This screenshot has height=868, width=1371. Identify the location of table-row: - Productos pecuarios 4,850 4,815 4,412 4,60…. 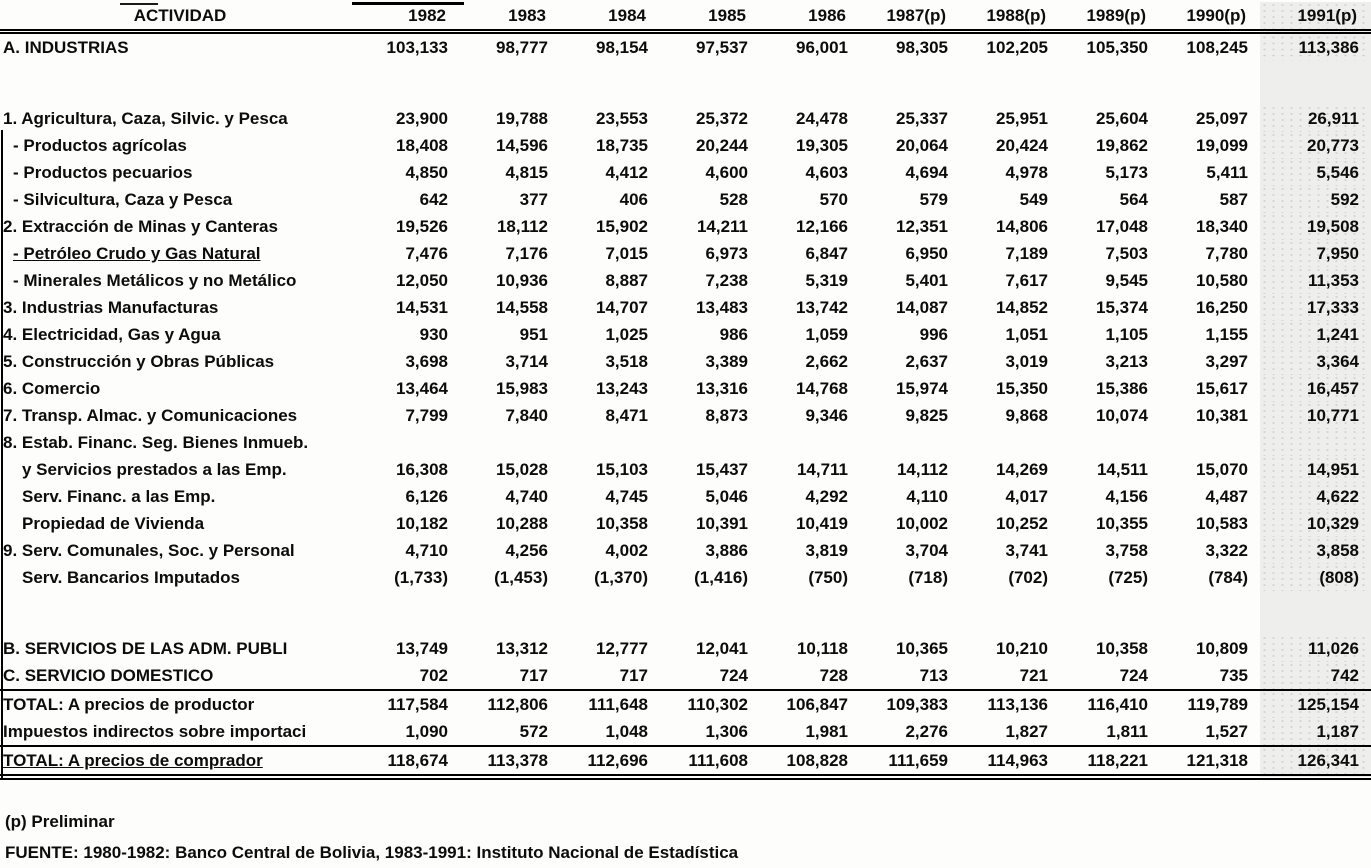
(685, 172).